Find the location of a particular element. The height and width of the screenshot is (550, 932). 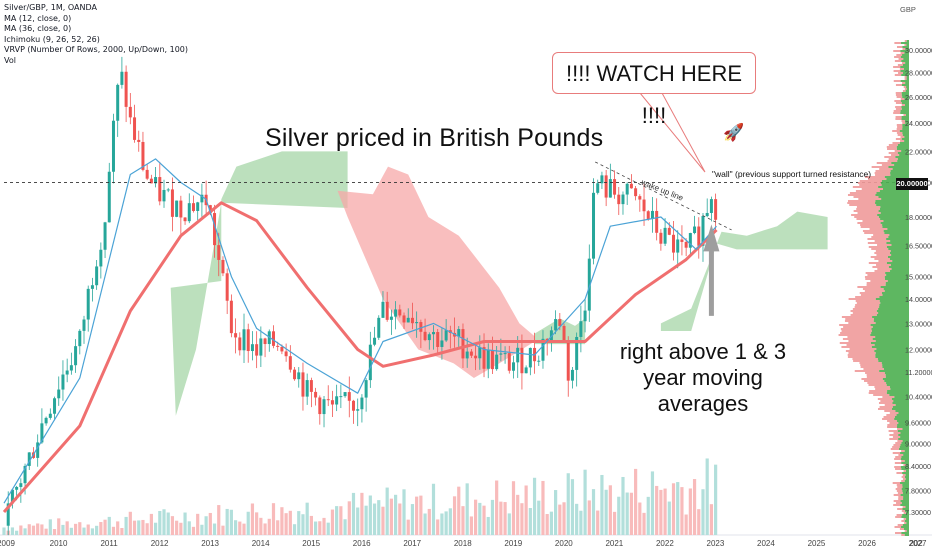

legend-ichimoku: Ichimoku (9, 26, 52, 26) is located at coordinates (52, 39).